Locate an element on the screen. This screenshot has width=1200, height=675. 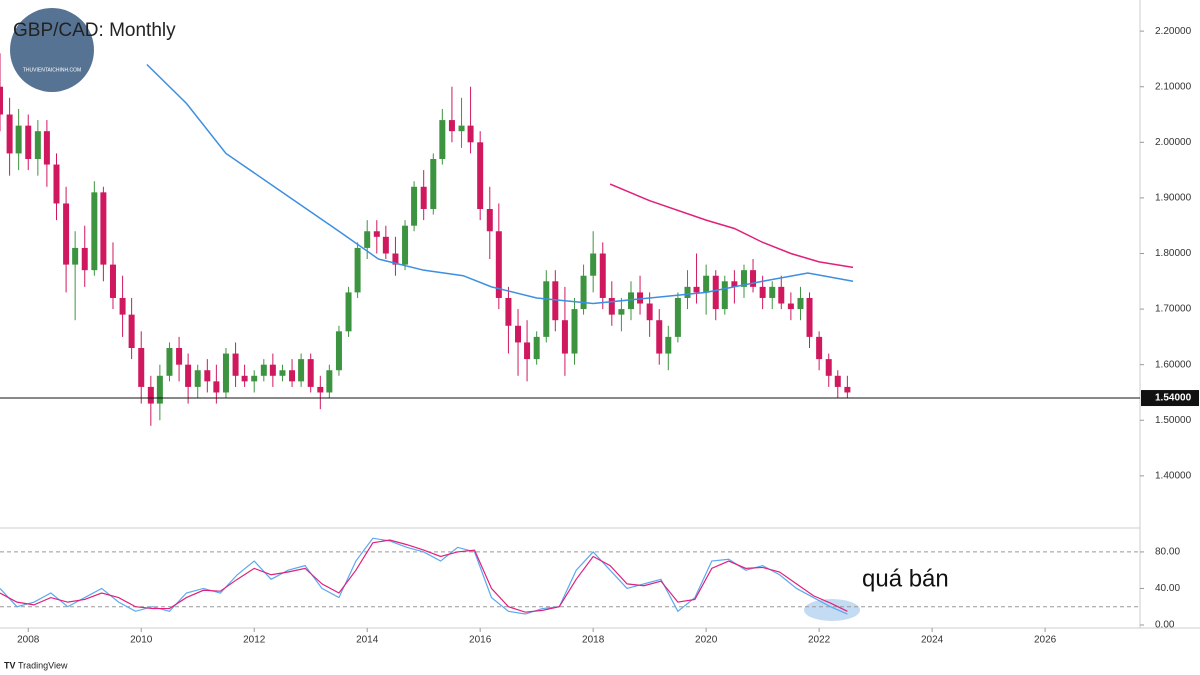
x-tick-label: 2014 is located at coordinates (367, 640).